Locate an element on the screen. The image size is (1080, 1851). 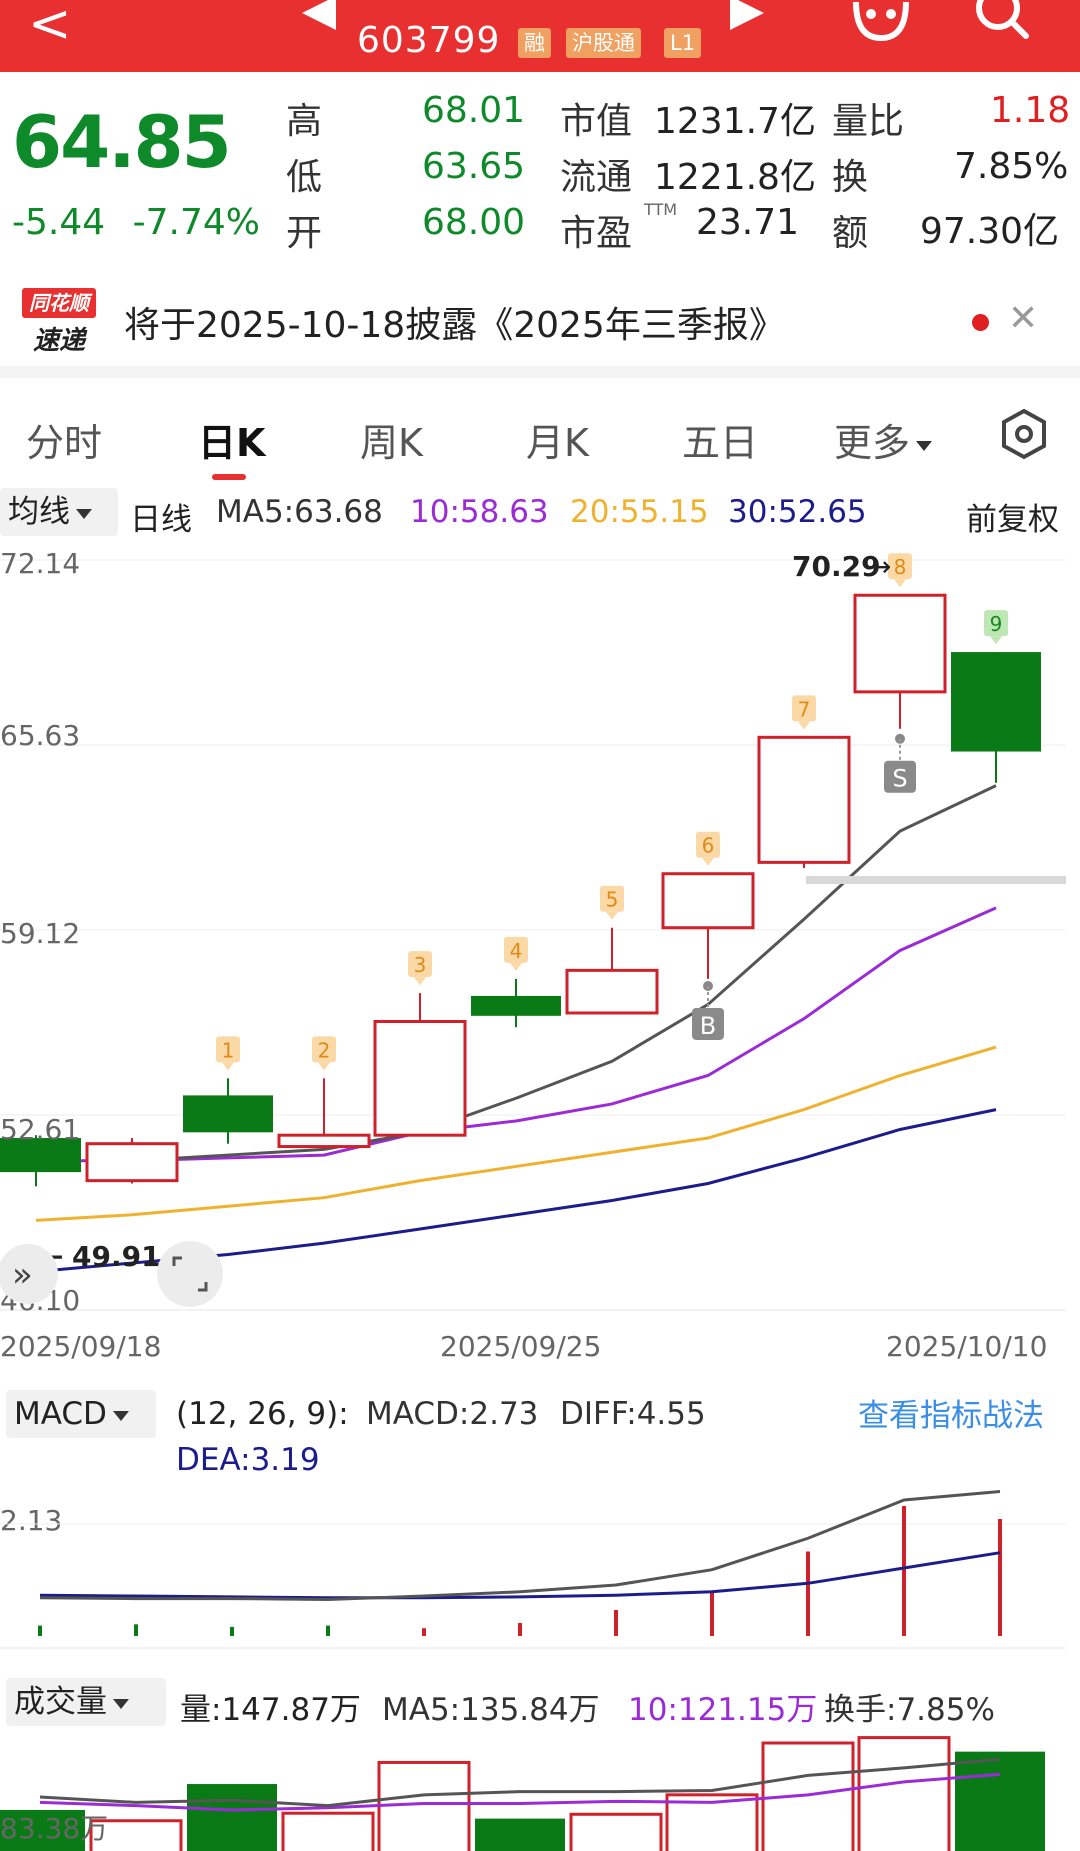
sell-marker-box is located at coordinates (900, 776).